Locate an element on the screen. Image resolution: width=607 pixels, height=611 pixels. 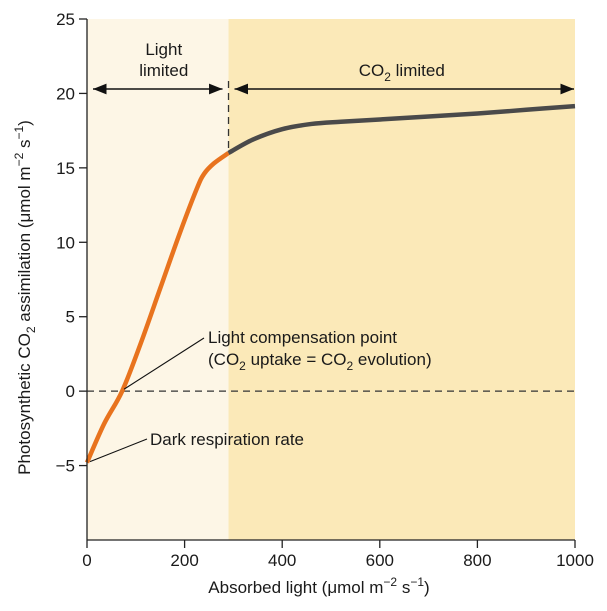
x-tick-label: 0 is located at coordinates (86, 560).